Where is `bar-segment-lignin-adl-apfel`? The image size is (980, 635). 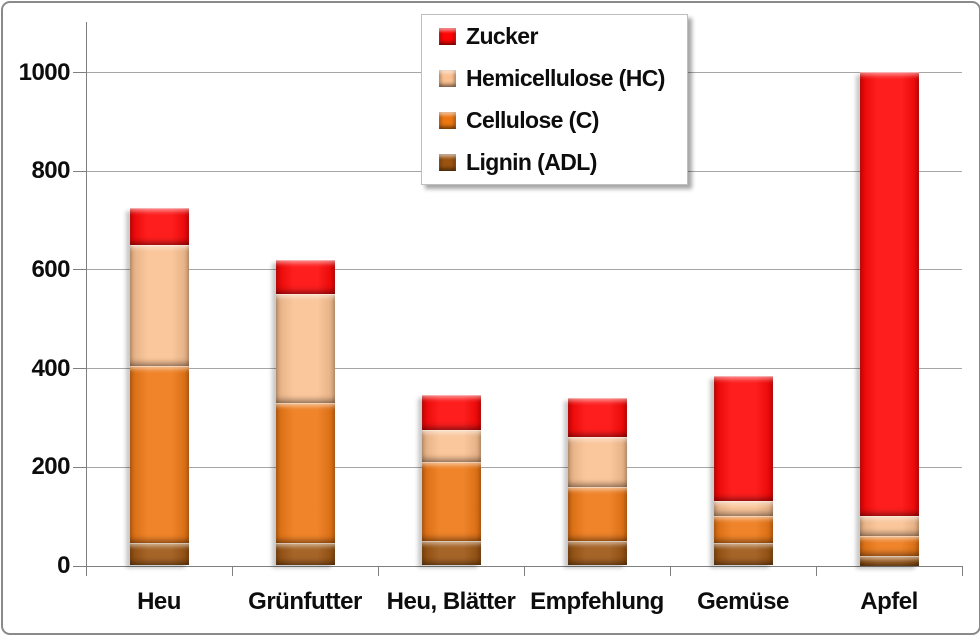
bar-segment-lignin-adl-apfel is located at coordinates (889, 560).